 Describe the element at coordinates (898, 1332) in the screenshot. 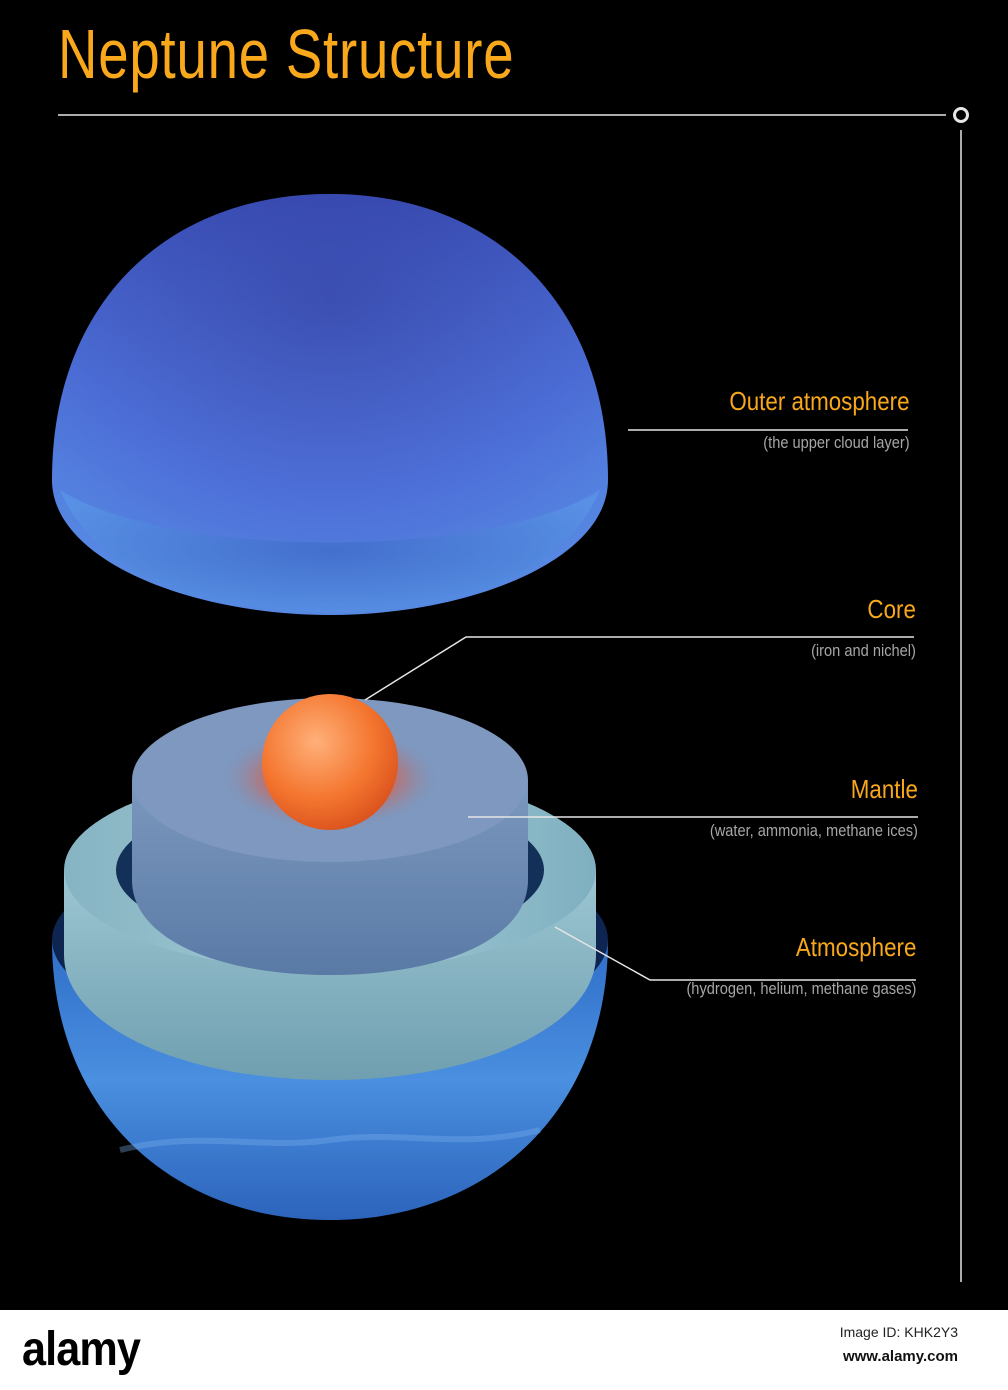

I see `image-id: Image ID: KHK2Y3` at that location.